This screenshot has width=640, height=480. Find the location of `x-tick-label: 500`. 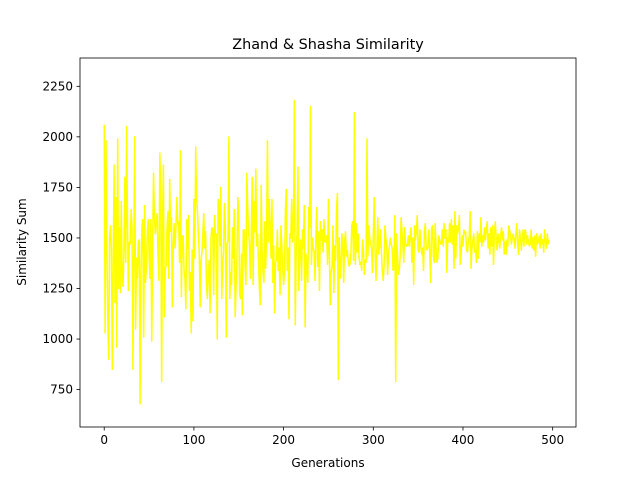

x-tick-label: 500 is located at coordinates (552, 440).